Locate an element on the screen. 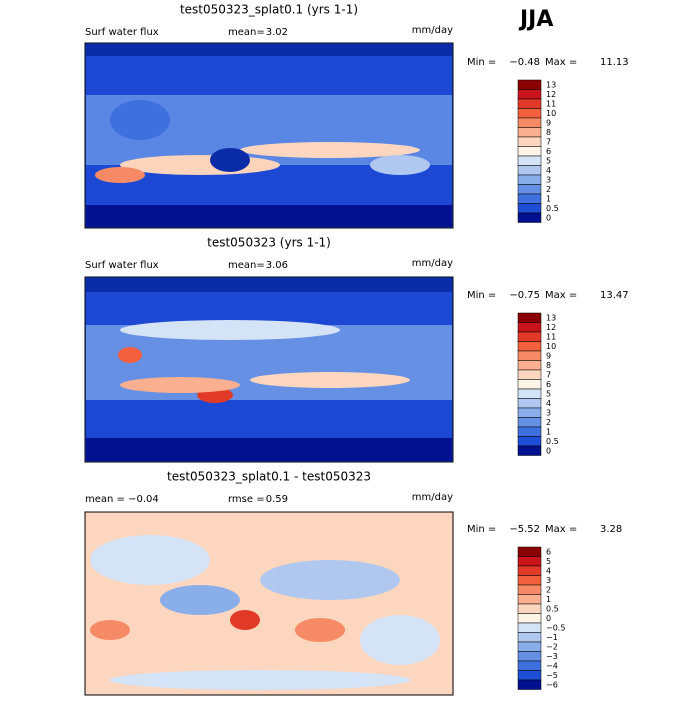 The width and height of the screenshot is (700, 704). max-value: 3.28 is located at coordinates (611, 529).